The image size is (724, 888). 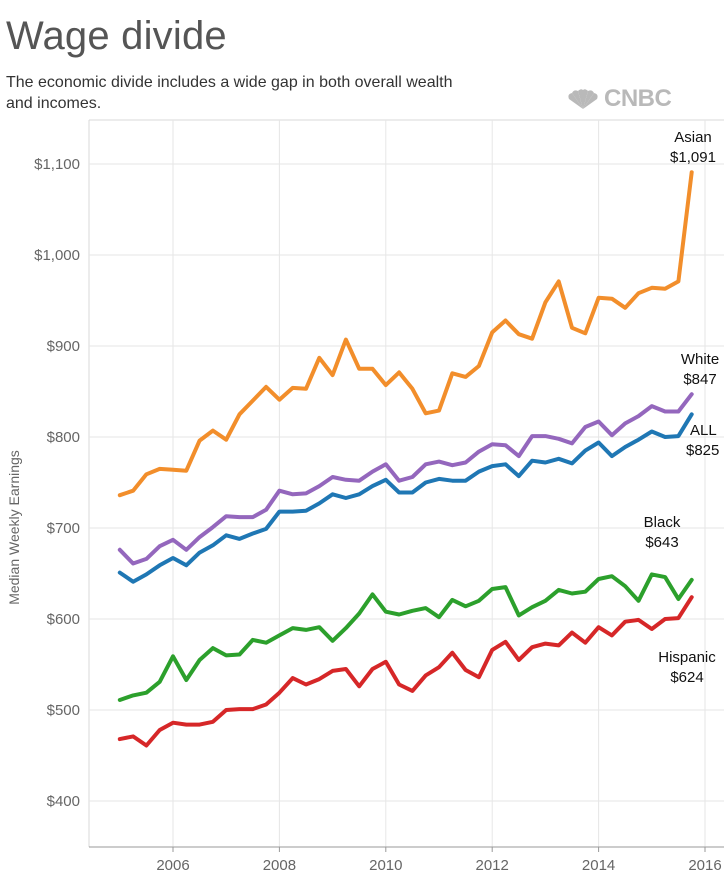 What do you see at coordinates (702, 450) in the screenshot?
I see `series-label-all-value: $825` at bounding box center [702, 450].